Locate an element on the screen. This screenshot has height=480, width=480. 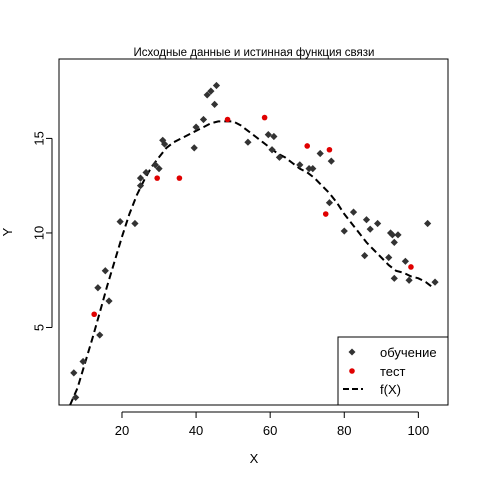
legend: обучение тест f(X) is located at coordinates (393, 371).